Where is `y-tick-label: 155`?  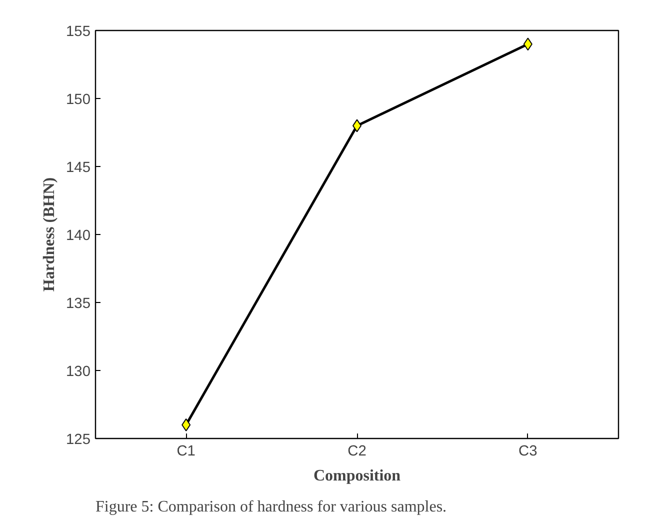 y-tick-label: 155 is located at coordinates (78, 32).